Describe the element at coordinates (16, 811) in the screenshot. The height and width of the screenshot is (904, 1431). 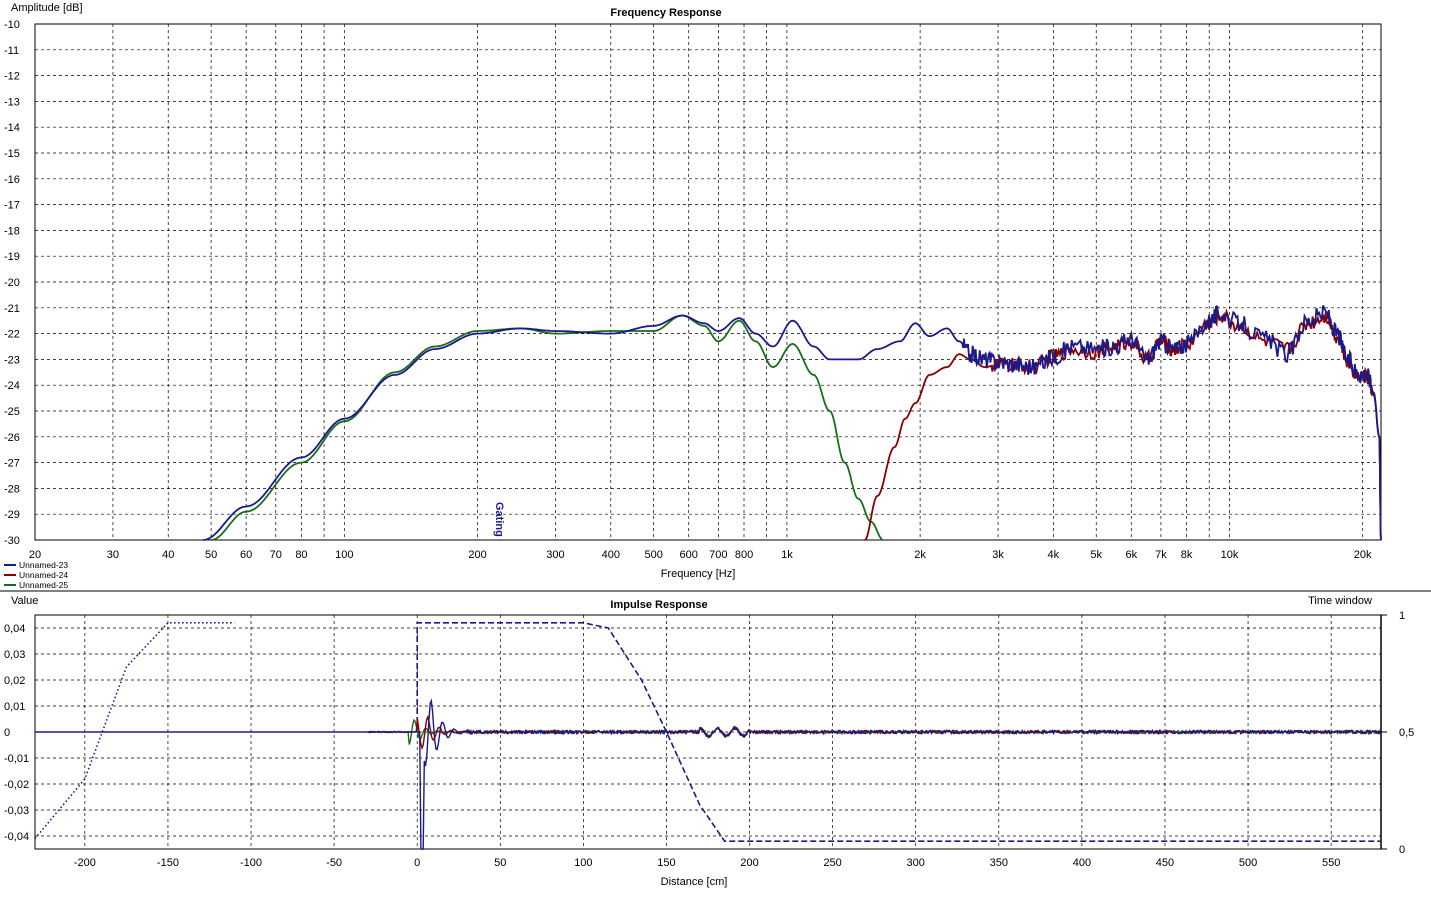
I see `ir-y-tick-label: -0,03` at that location.